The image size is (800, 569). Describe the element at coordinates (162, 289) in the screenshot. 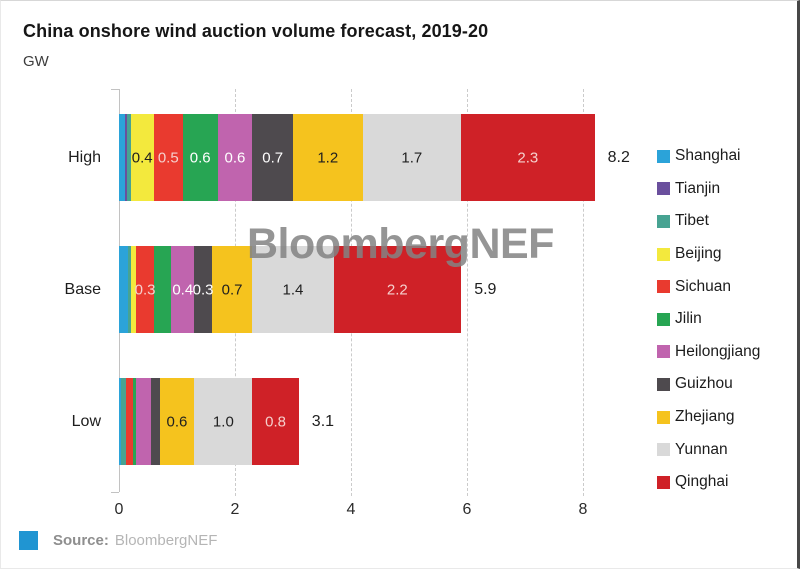

I see `segment-base-jilin` at that location.